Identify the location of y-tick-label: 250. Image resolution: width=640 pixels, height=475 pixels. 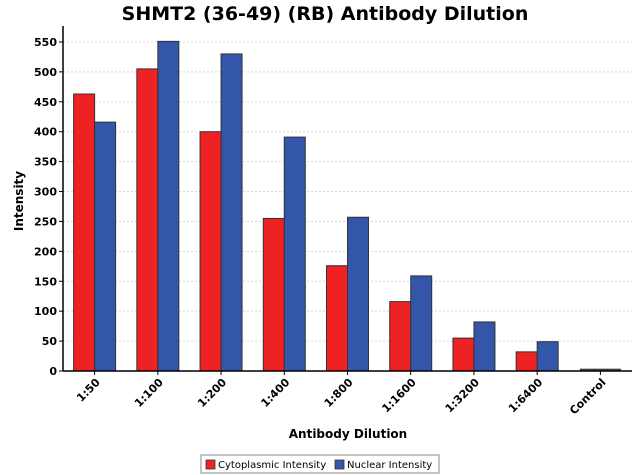
(45, 221).